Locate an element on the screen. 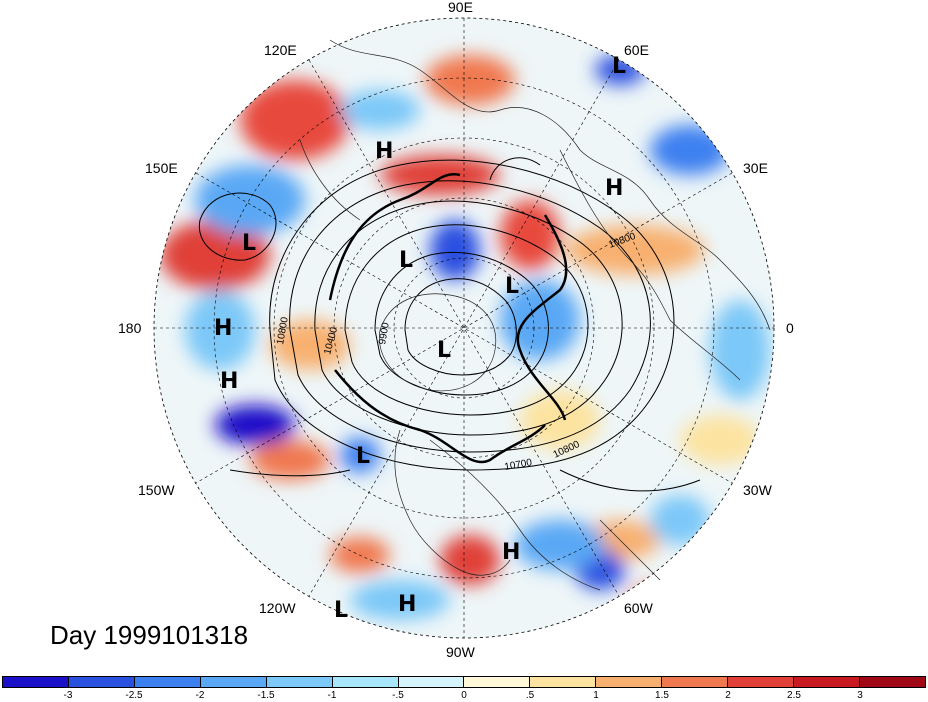 The image size is (928, 702). contour-label-10800-pacific: 10800 is located at coordinates (283, 331).